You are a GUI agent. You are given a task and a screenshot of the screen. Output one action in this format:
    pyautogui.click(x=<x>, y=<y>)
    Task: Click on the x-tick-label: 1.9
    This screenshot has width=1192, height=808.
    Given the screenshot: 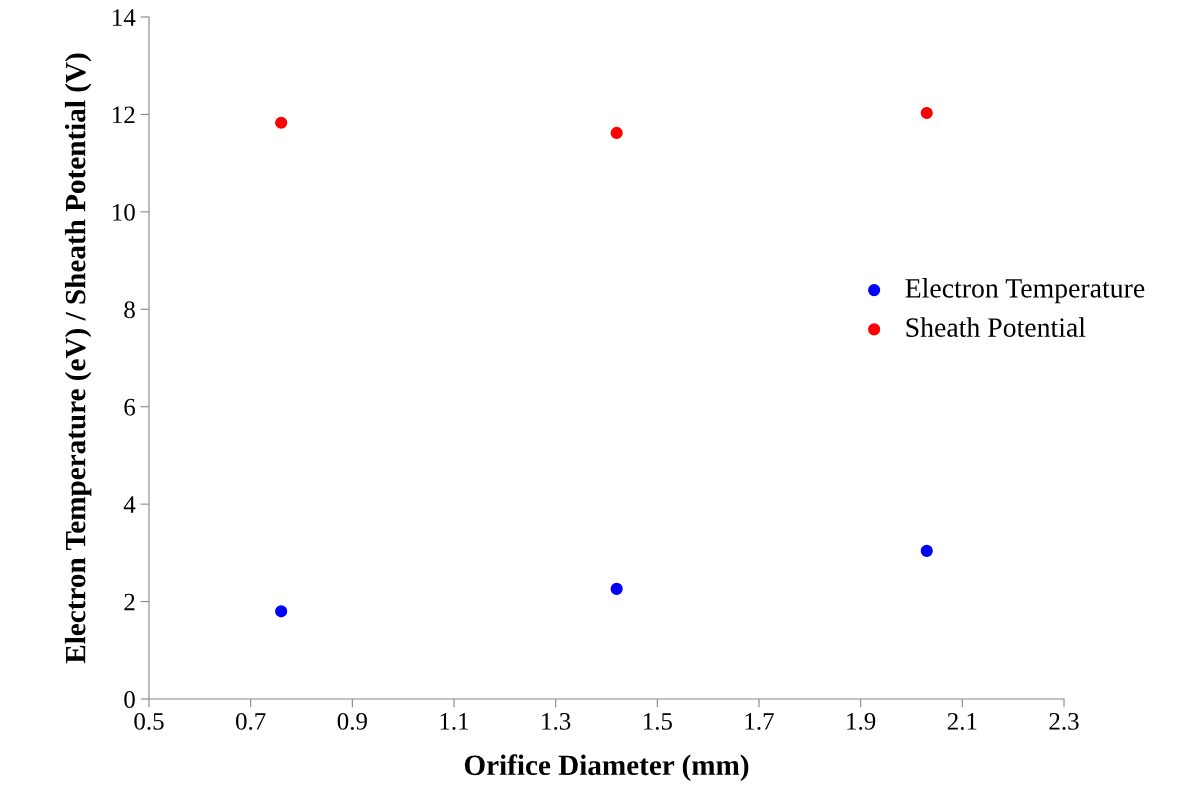 What is the action you would take?
    pyautogui.click(x=861, y=721)
    